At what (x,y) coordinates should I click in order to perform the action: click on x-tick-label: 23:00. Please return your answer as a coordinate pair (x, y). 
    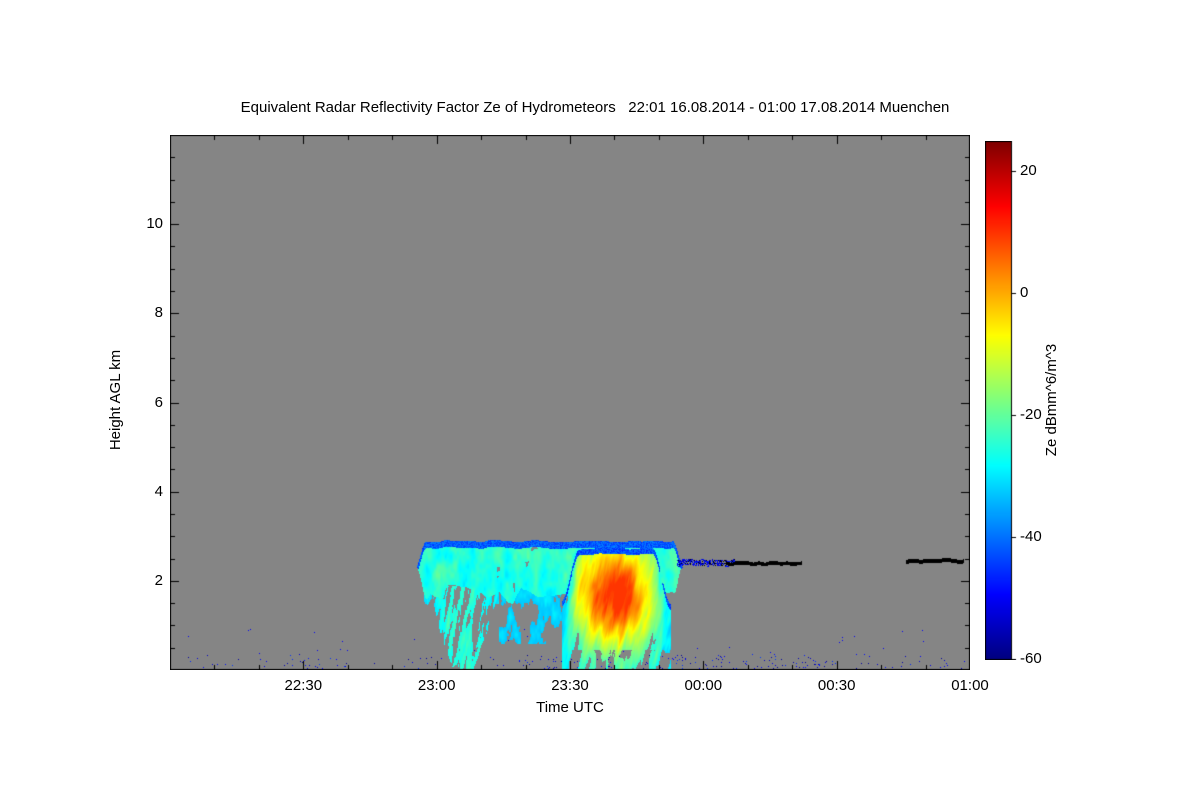
    Looking at the image, I should click on (436, 685).